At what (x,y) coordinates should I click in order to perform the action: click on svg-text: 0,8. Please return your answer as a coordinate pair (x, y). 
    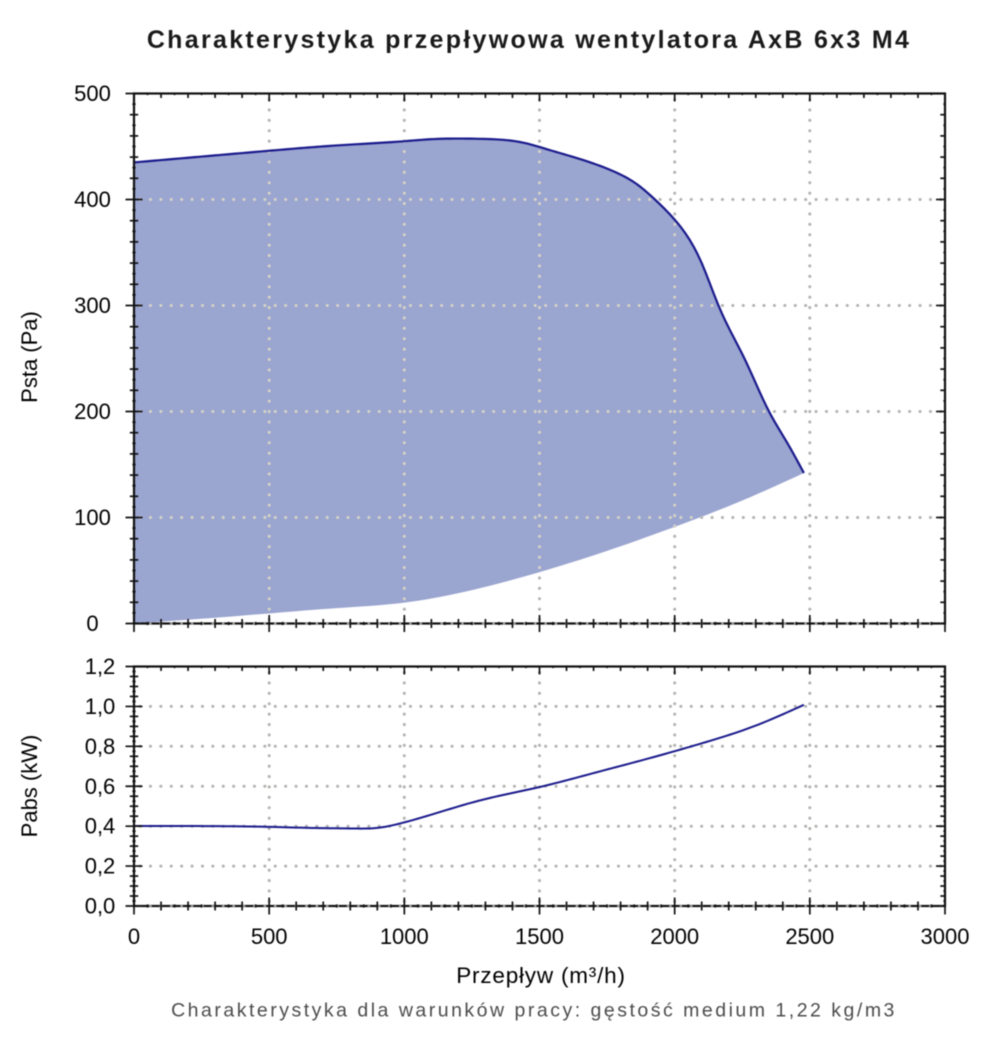
    Looking at the image, I should click on (100, 746).